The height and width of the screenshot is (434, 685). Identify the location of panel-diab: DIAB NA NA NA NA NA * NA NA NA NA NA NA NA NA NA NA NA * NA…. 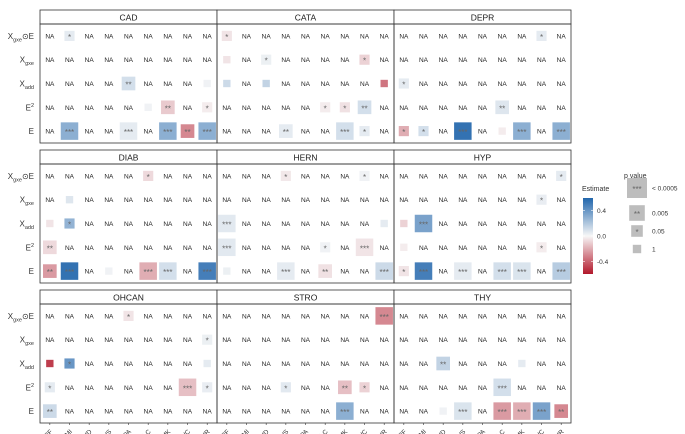
(113, 216).